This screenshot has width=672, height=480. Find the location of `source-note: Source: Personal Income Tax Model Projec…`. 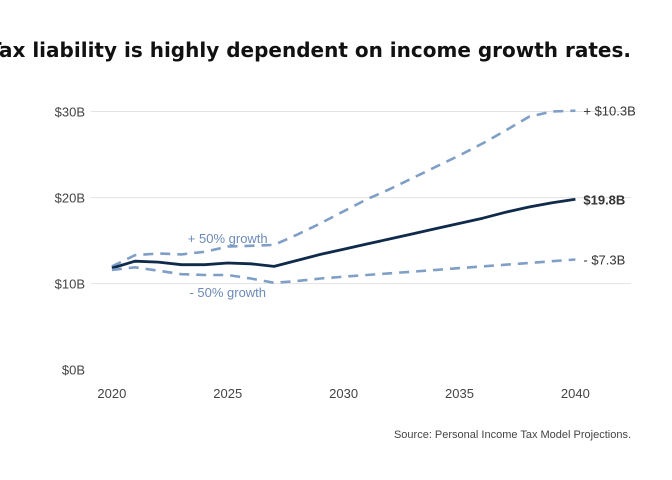

source-note: Source: Personal Income Tax Model Projec… is located at coordinates (512, 435).